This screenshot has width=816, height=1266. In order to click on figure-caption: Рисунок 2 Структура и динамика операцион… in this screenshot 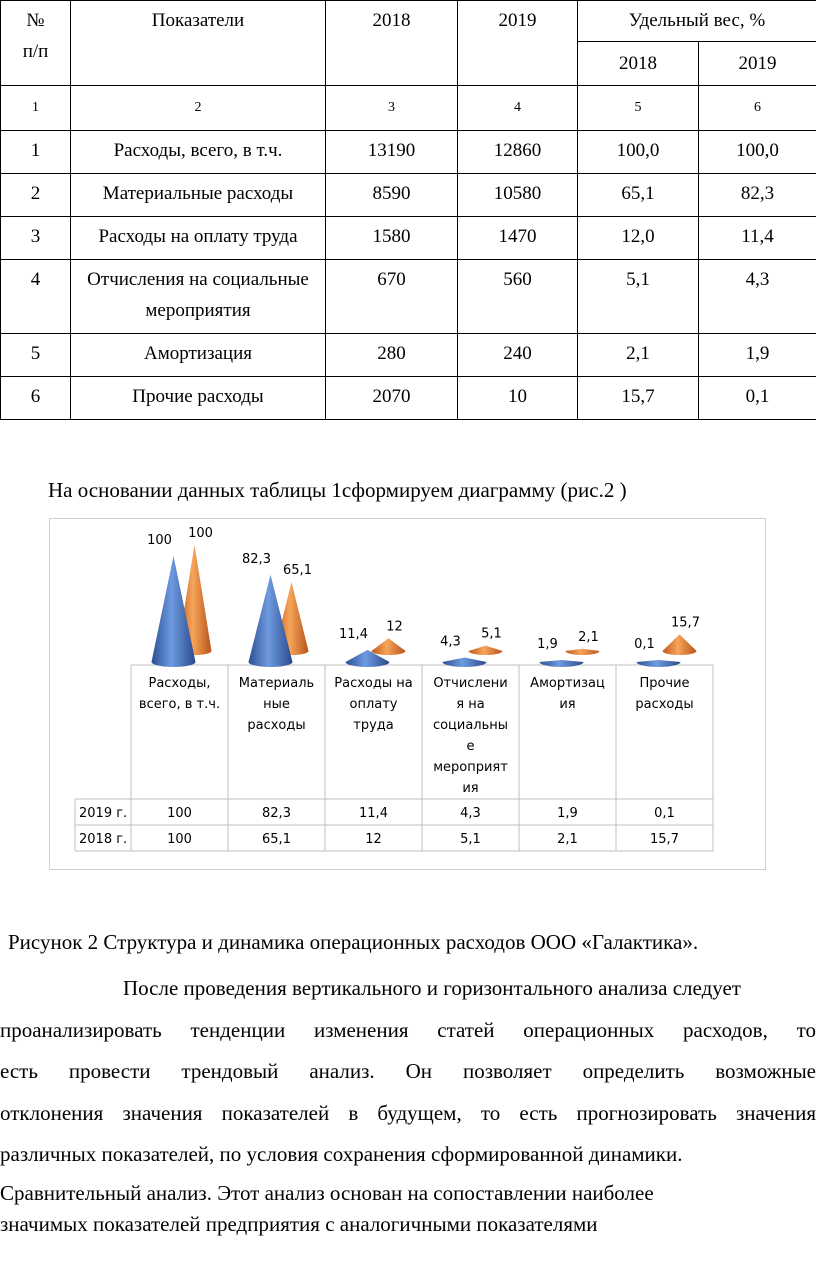, I will do `click(353, 942)`.